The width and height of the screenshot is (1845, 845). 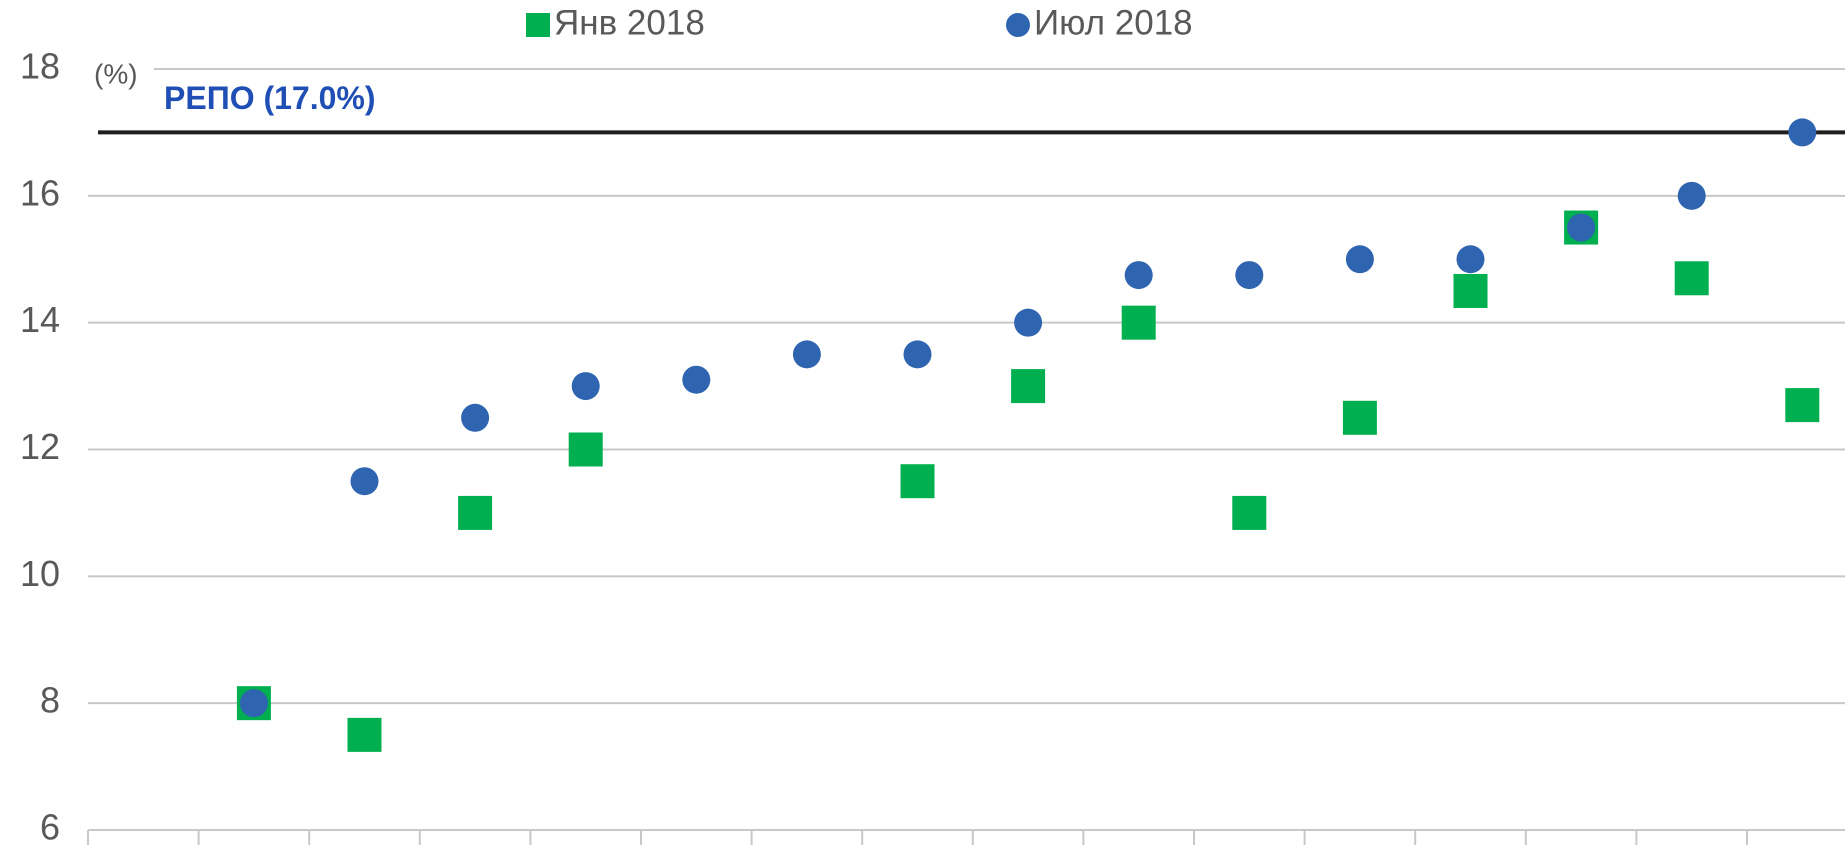 What do you see at coordinates (50, 826) in the screenshot?
I see `y-tick-label: 6` at bounding box center [50, 826].